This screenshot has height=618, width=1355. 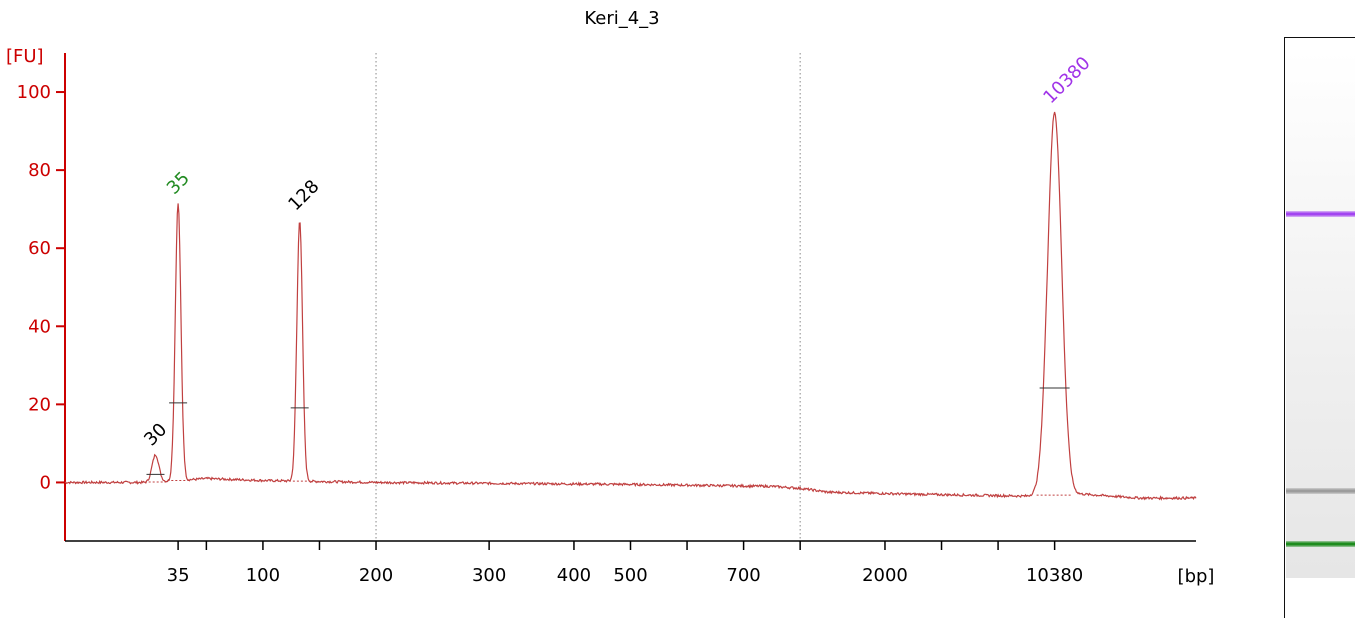 I want to click on y-tick-label-60: 60, so click(x=39, y=248).